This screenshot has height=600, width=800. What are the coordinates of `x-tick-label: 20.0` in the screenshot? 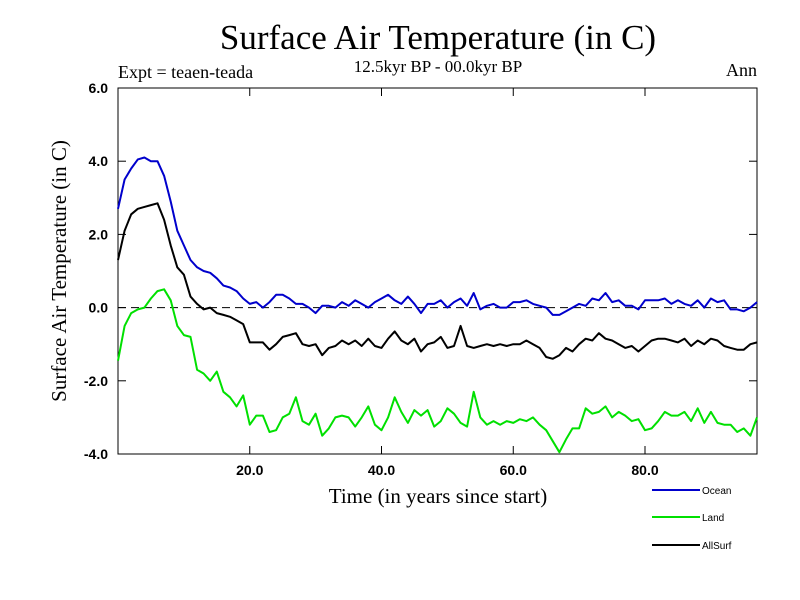 It's located at (249, 470).